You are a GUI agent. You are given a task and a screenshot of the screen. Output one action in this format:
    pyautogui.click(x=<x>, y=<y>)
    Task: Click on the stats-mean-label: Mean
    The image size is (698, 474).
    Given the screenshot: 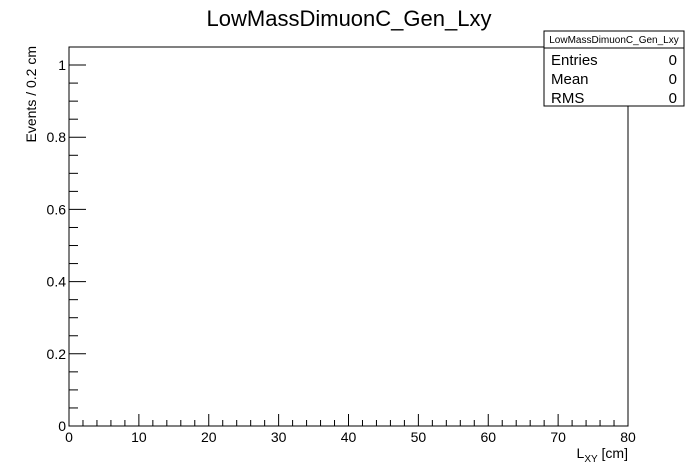 What is the action you would take?
    pyautogui.click(x=570, y=79)
    